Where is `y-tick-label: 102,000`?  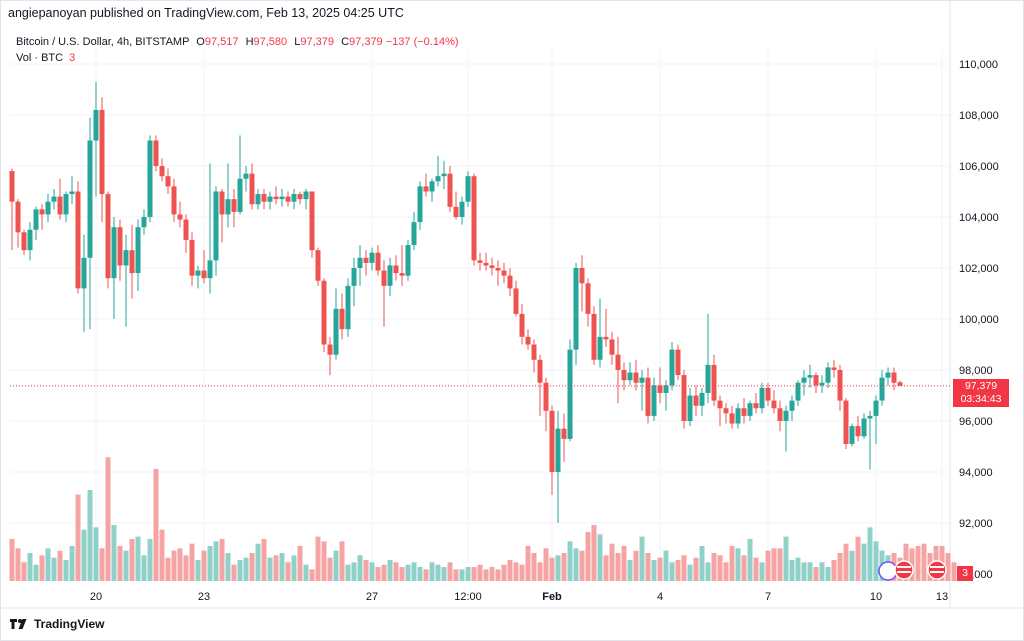 y-tick-label: 102,000 is located at coordinates (979, 269).